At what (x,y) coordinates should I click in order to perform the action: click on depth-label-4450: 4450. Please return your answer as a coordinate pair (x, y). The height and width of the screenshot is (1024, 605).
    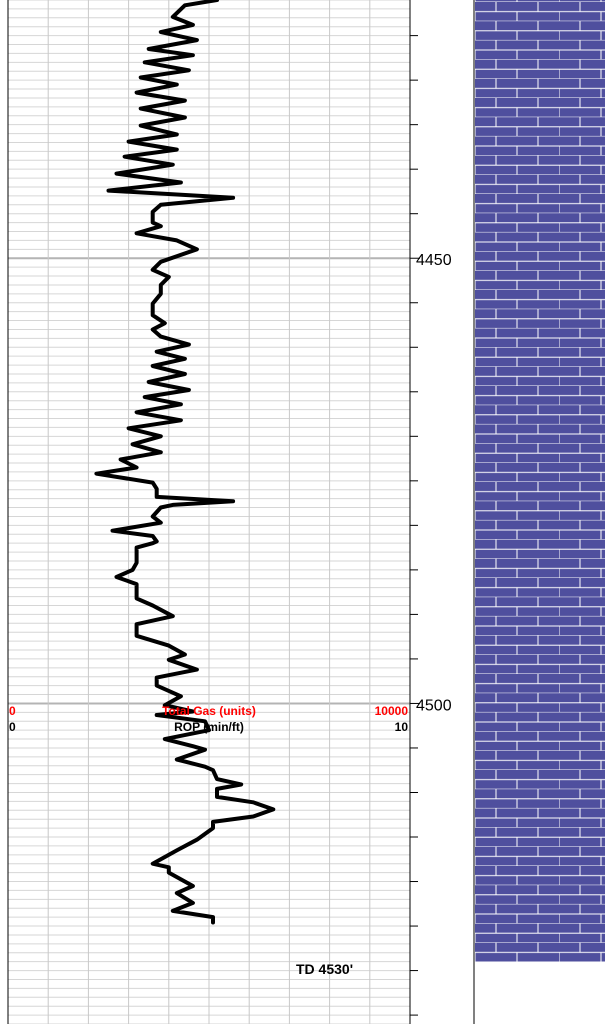
    Looking at the image, I should click on (434, 260).